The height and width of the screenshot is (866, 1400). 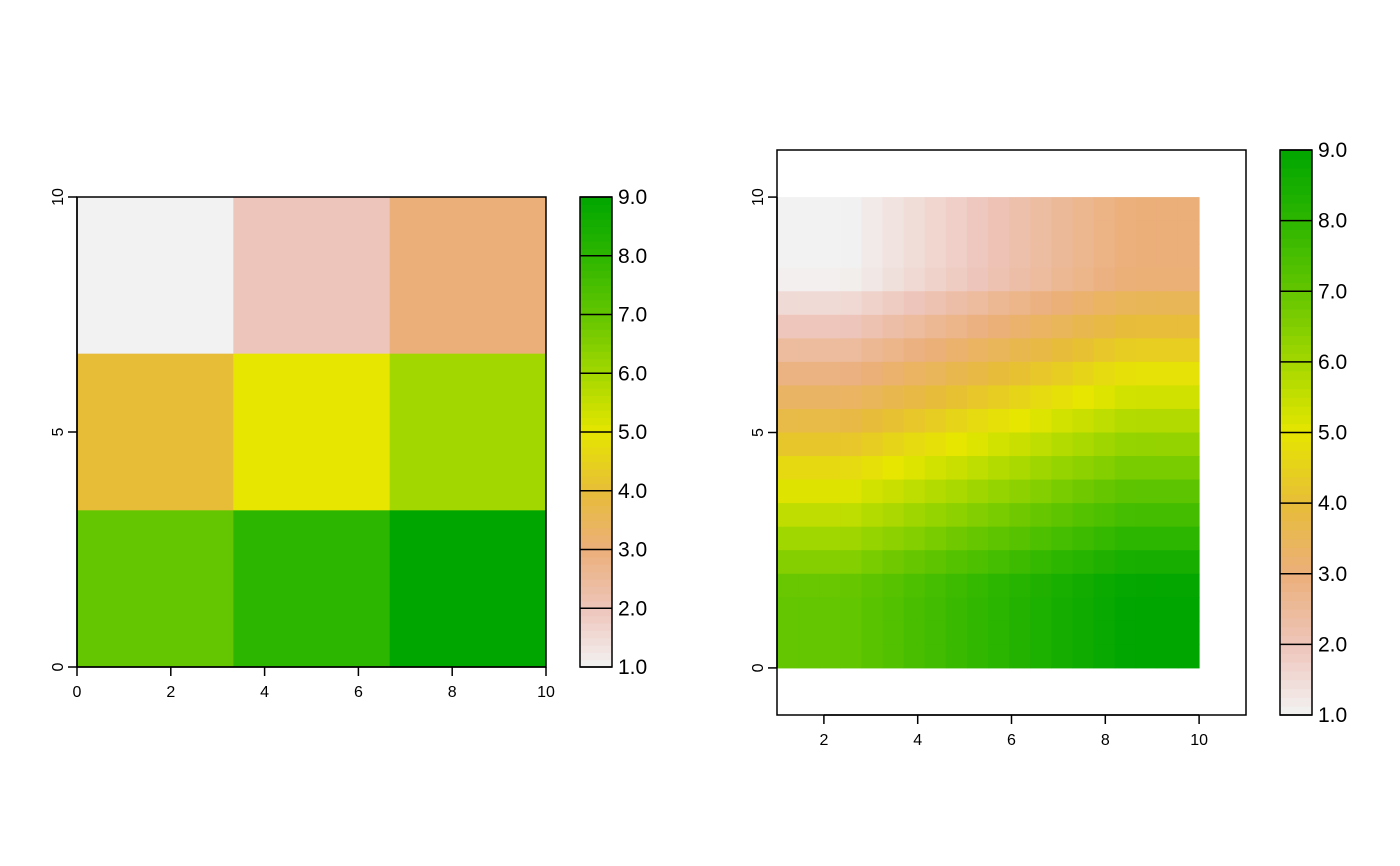 What do you see at coordinates (1332, 150) in the screenshot?
I see `legend-tick-label: 9.0` at bounding box center [1332, 150].